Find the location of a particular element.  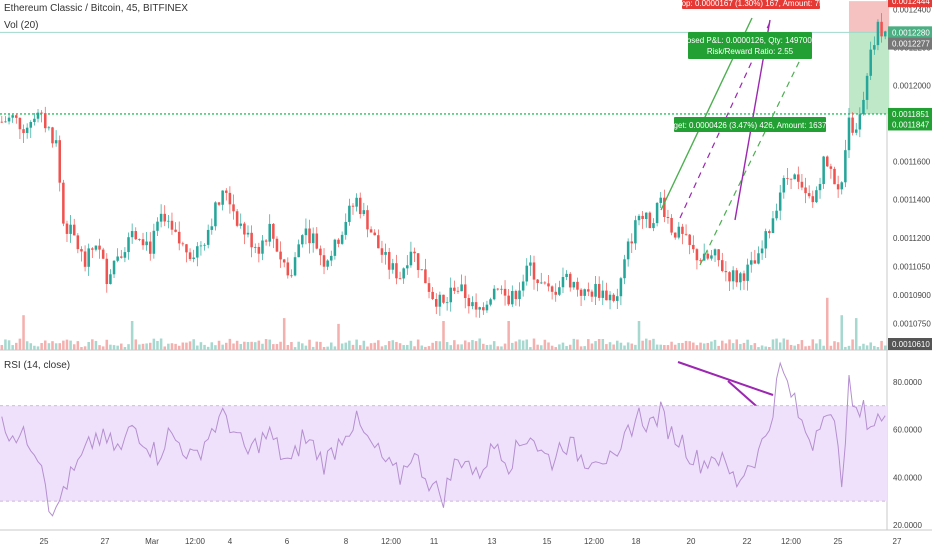

time-tick-label: 18 is located at coordinates (636, 541).